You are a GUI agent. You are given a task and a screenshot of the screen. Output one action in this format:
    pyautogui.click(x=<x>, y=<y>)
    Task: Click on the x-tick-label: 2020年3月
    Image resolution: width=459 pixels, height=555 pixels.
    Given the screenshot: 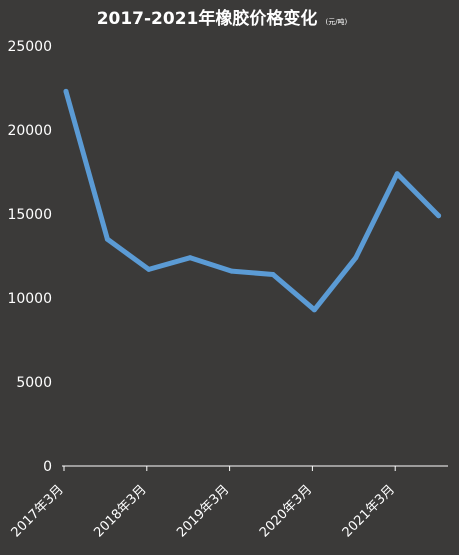 What is the action you would take?
    pyautogui.click(x=286, y=511)
    